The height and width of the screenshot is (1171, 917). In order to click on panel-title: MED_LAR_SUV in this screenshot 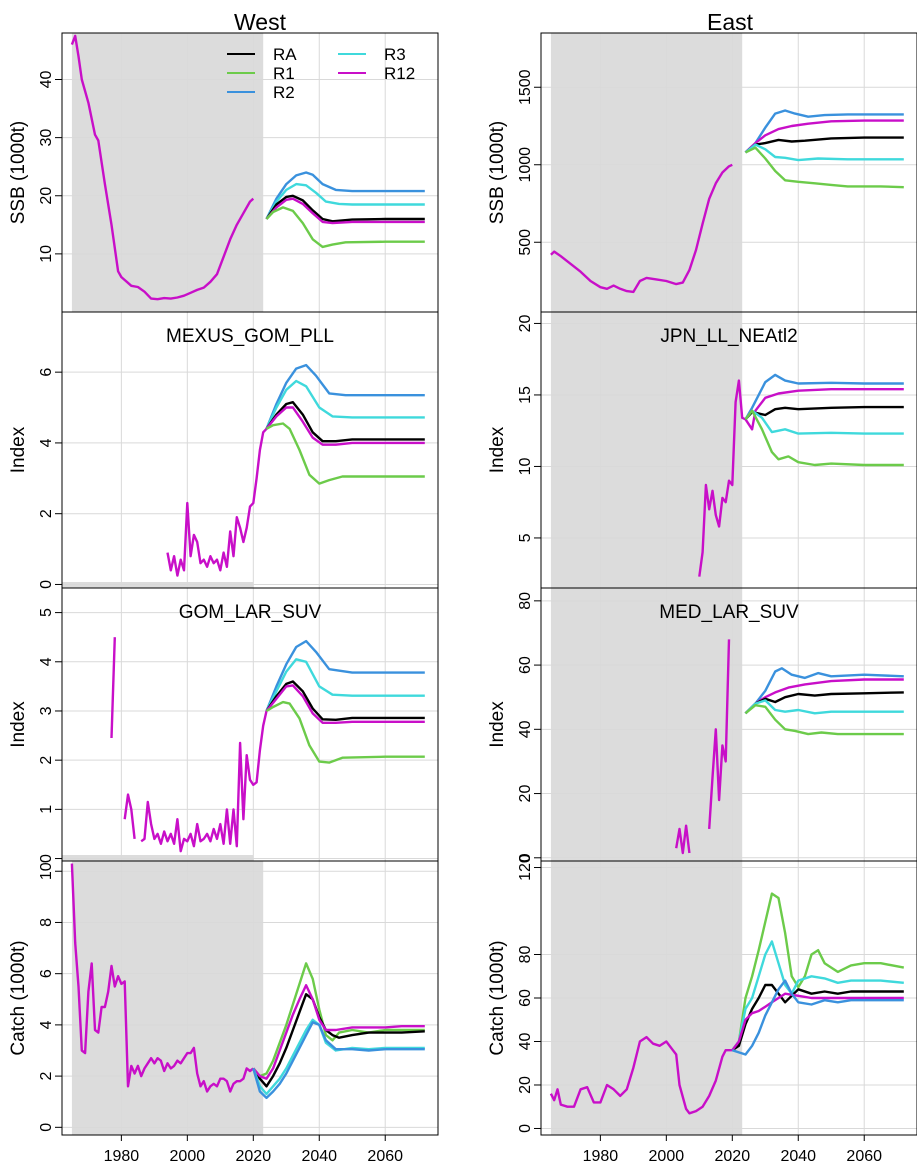, I will do `click(729, 612)`.